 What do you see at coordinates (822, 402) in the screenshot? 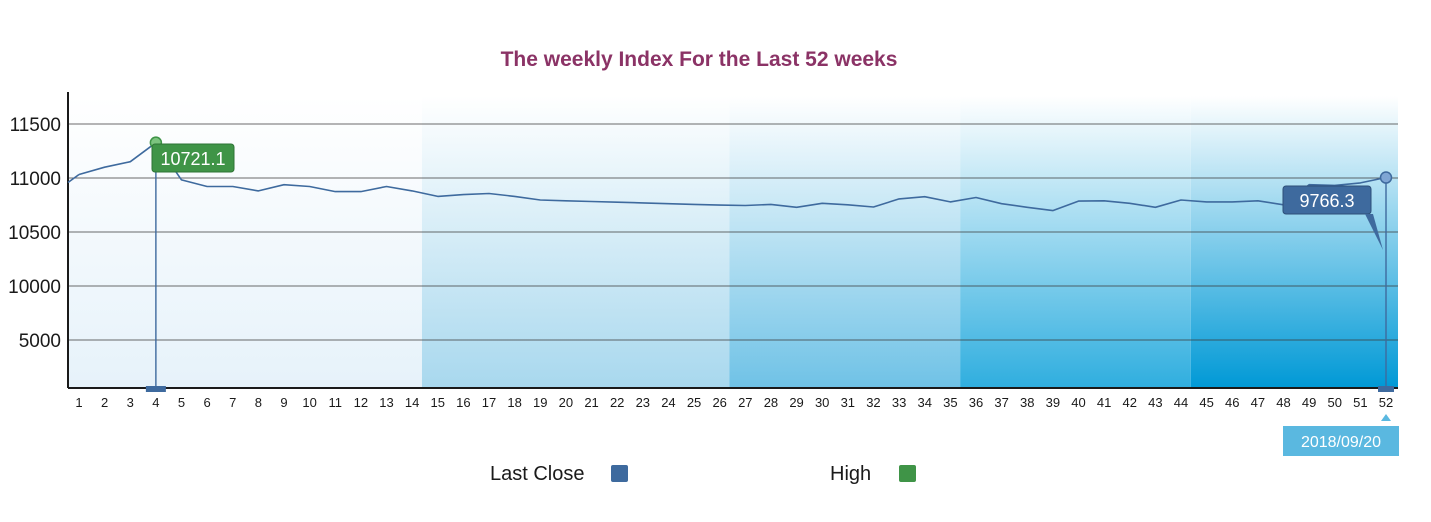
I see `x-tick-label: 30` at bounding box center [822, 402].